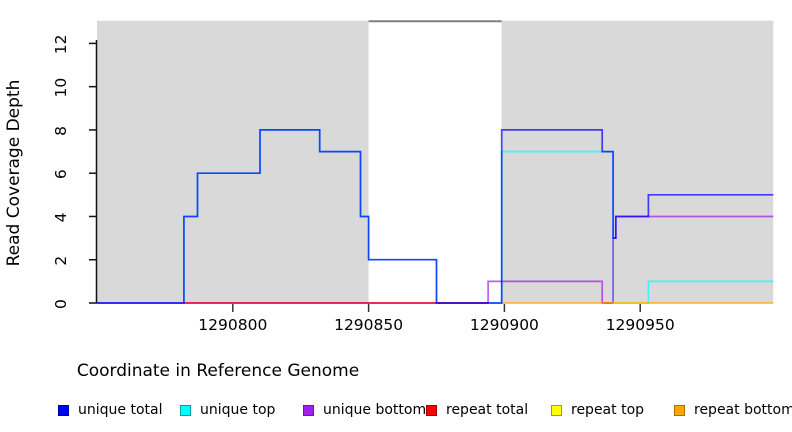  What do you see at coordinates (238, 410) in the screenshot?
I see `legend-label: unique top` at bounding box center [238, 410].